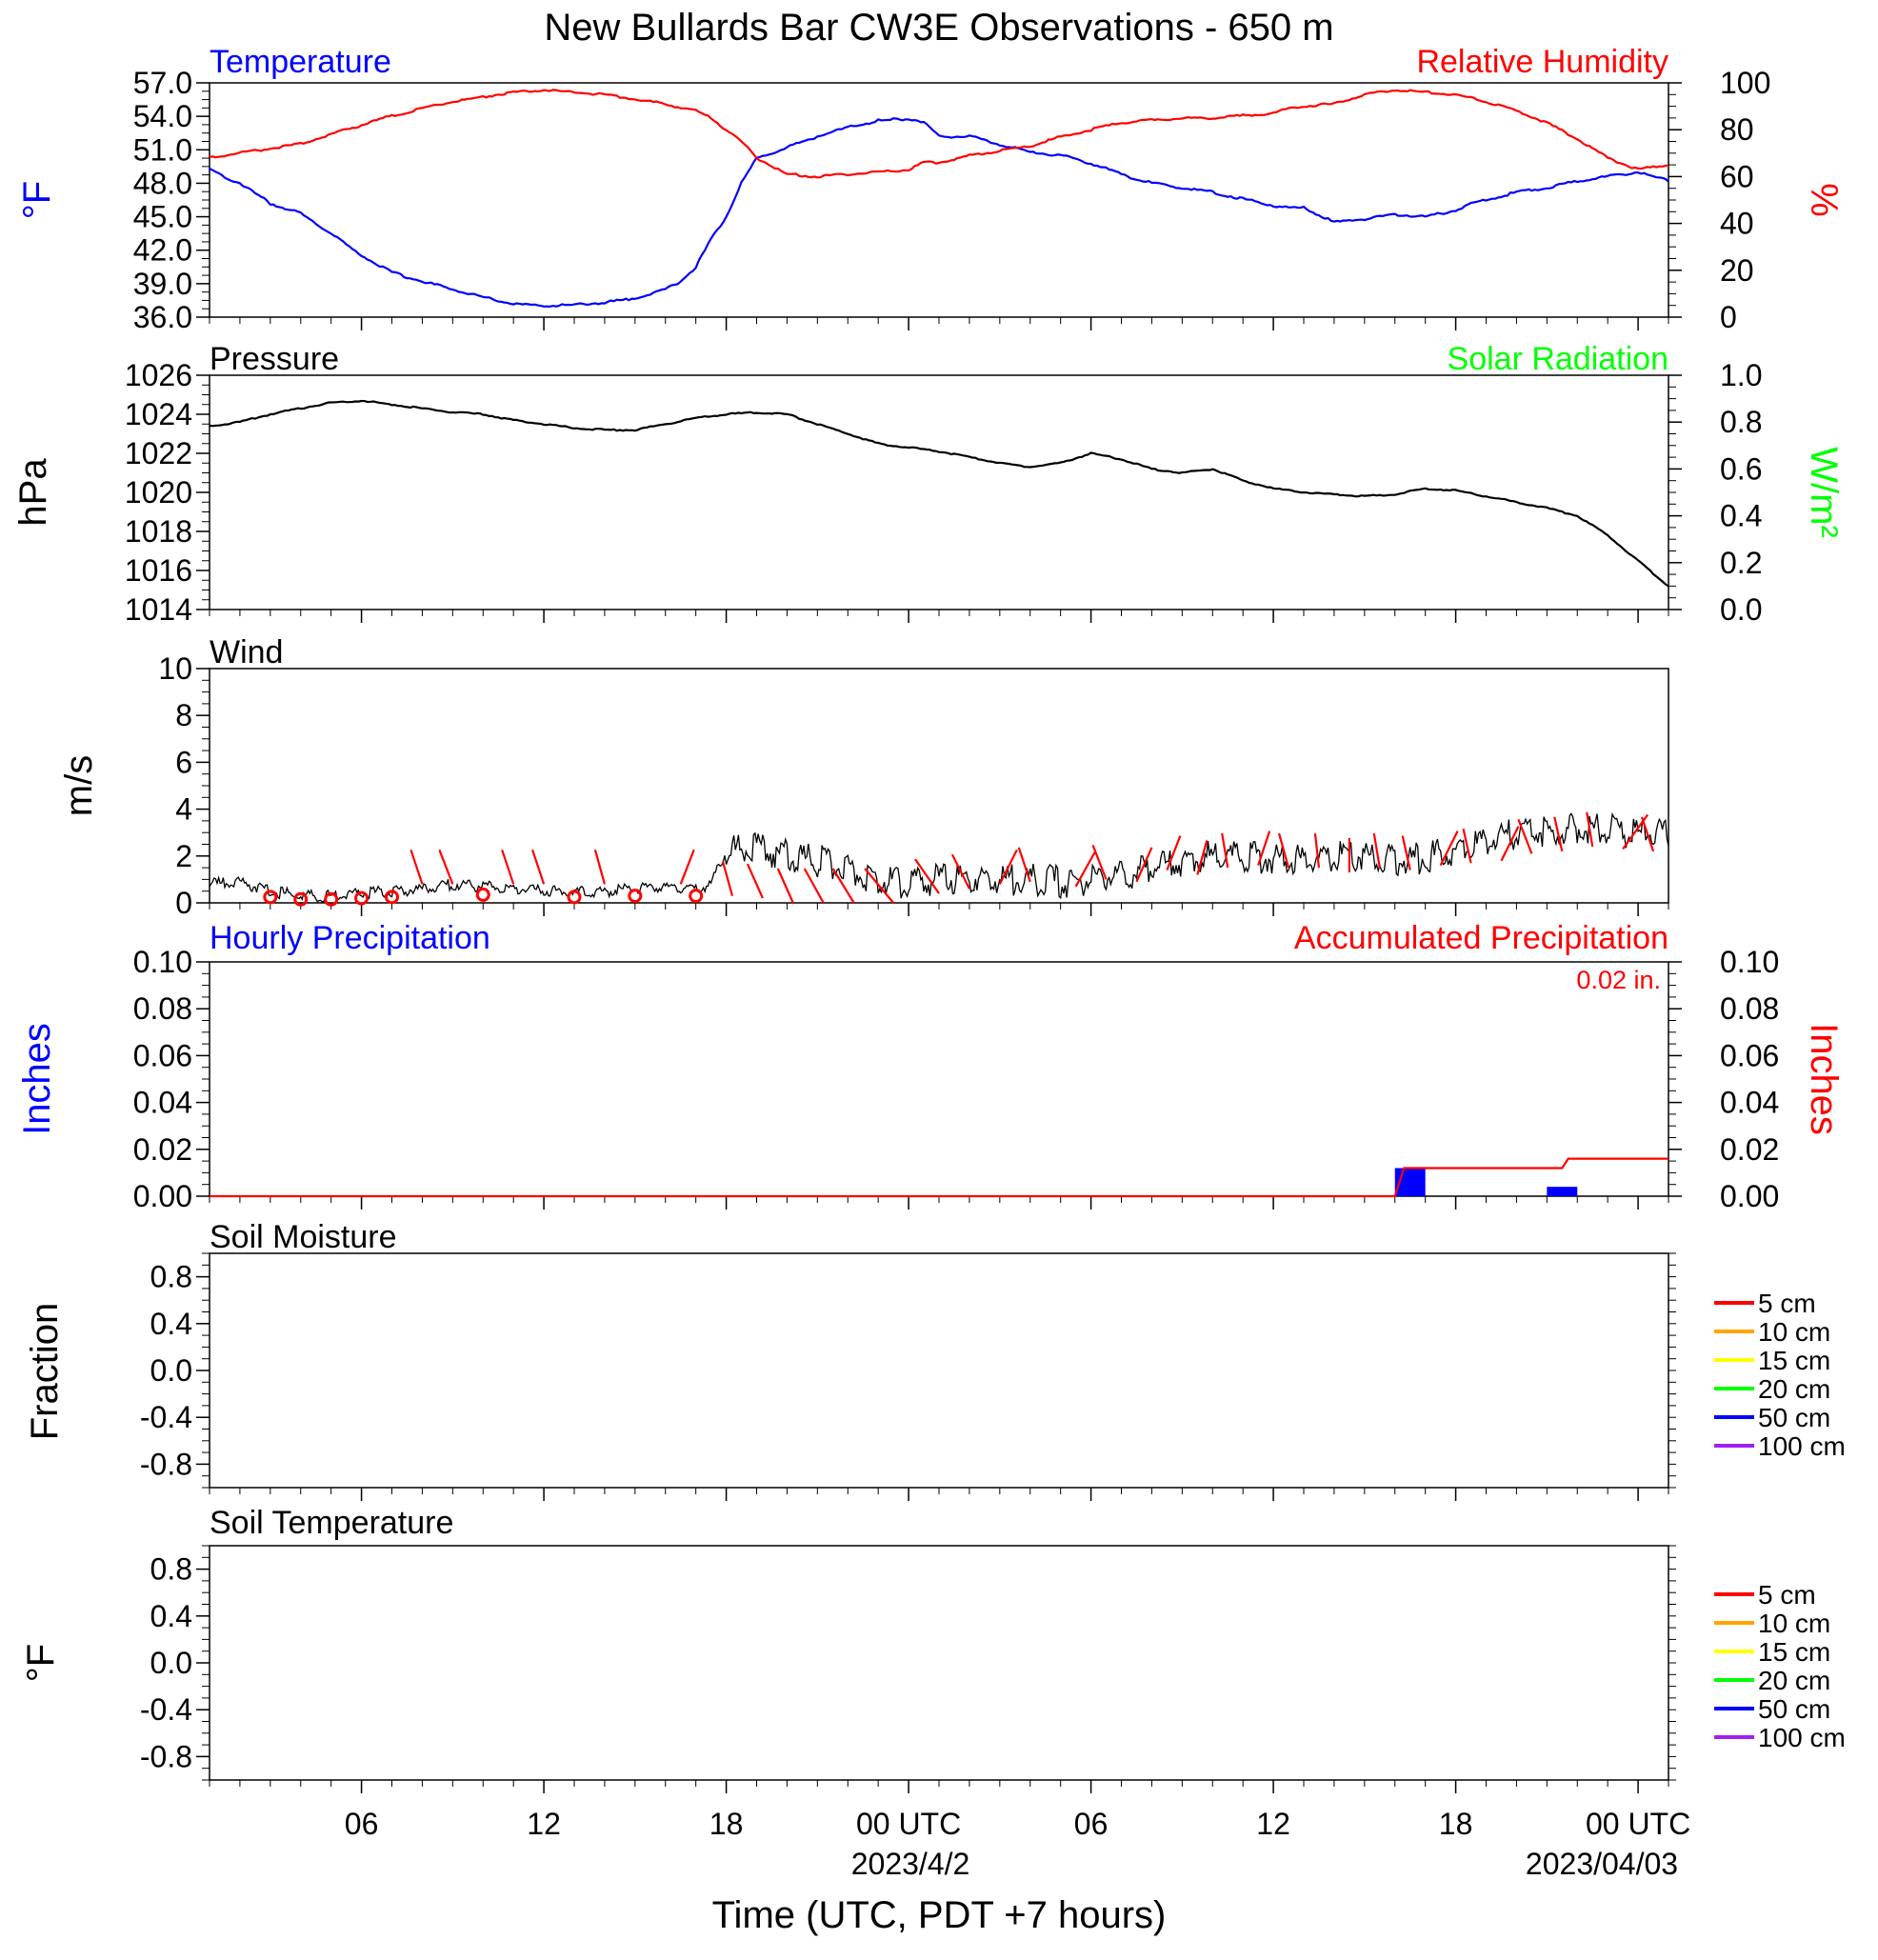 The width and height of the screenshot is (1878, 1960). What do you see at coordinates (246, 652) in the screenshot?
I see `wind-title: Wind` at bounding box center [246, 652].